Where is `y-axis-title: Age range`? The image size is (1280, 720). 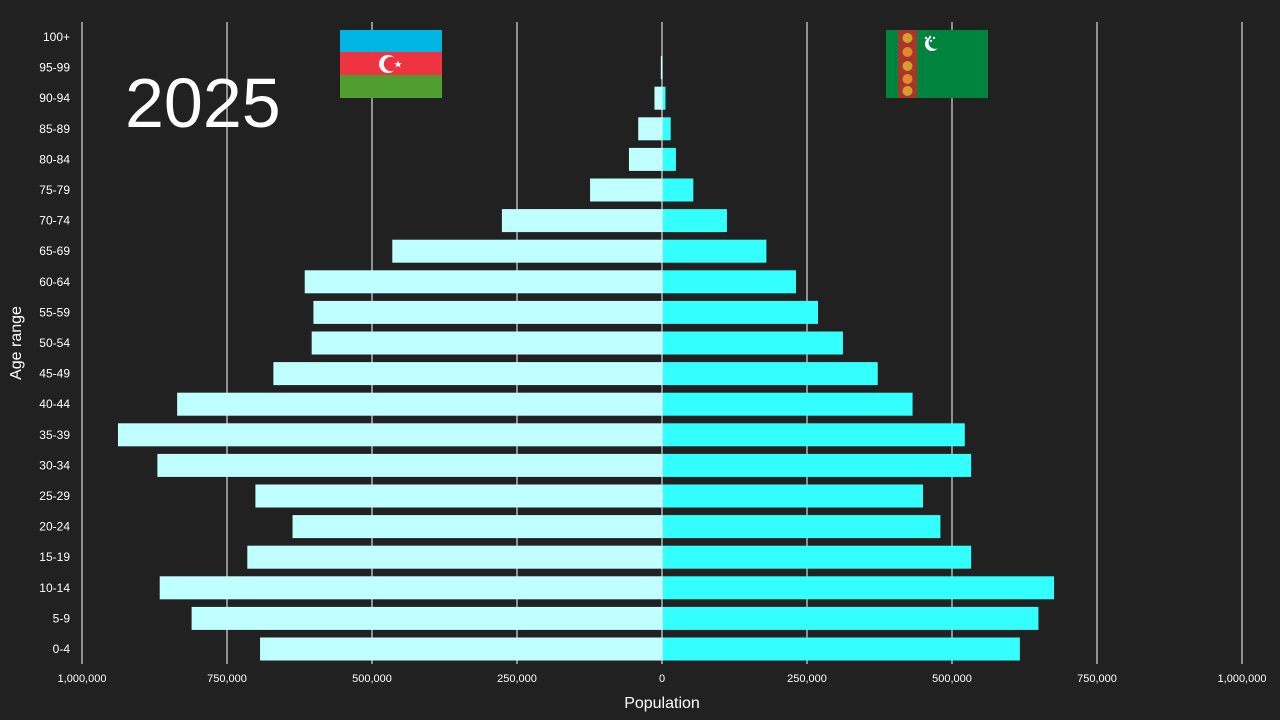 y-axis-title: Age range is located at coordinates (16, 343).